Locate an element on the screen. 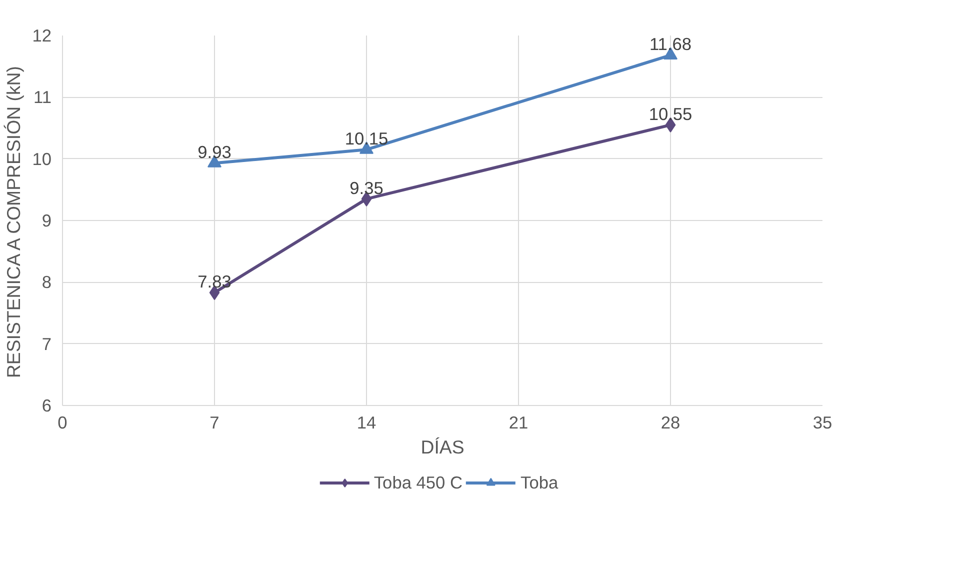 This screenshot has height=577, width=958. y-tick-label: 7 is located at coordinates (47, 344).